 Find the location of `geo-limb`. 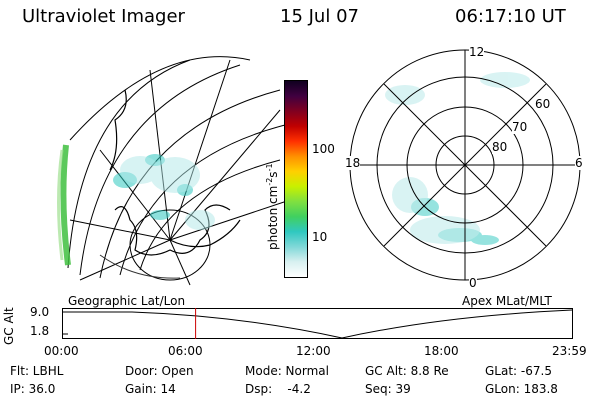

geo-limb is located at coordinates (160, 98).